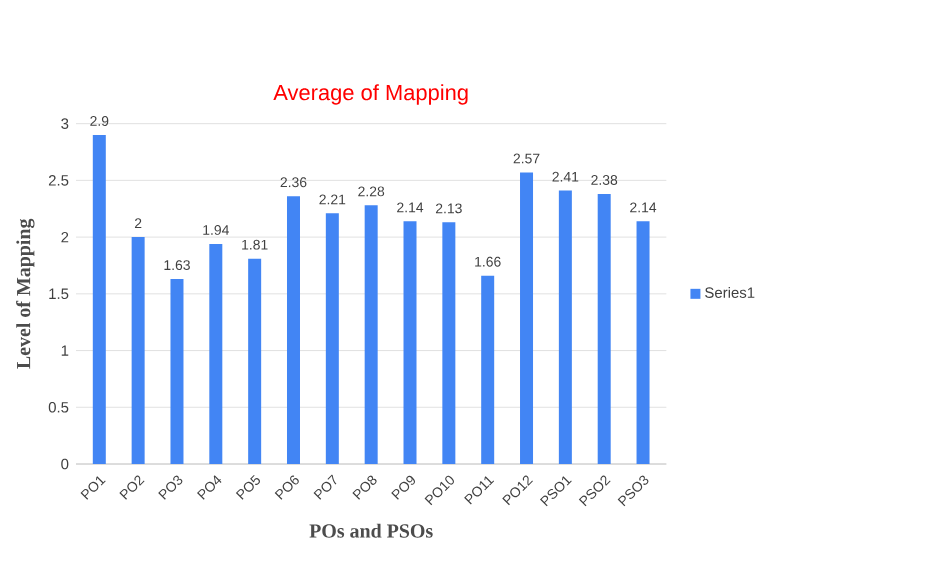 Image resolution: width=932 pixels, height=564 pixels. I want to click on y-axis-title: Level of Mapping, so click(25, 293).